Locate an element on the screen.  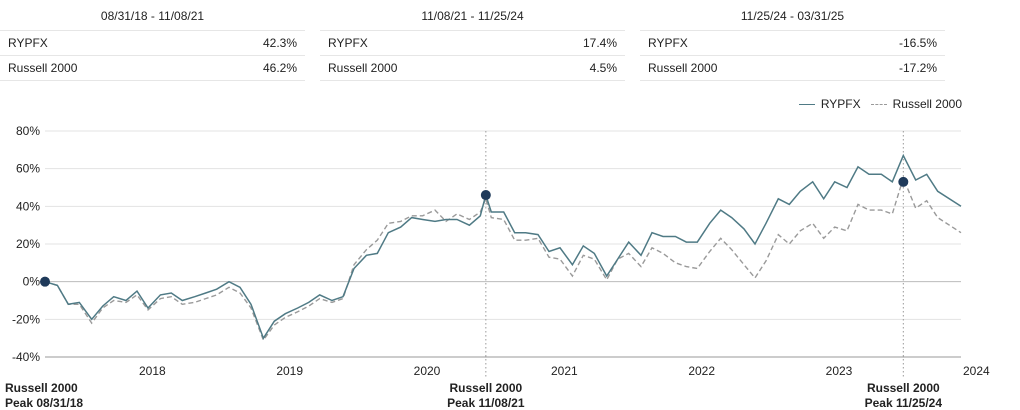
period-range: 08/31/18 - 11/08/21 is located at coordinates (152, 16).